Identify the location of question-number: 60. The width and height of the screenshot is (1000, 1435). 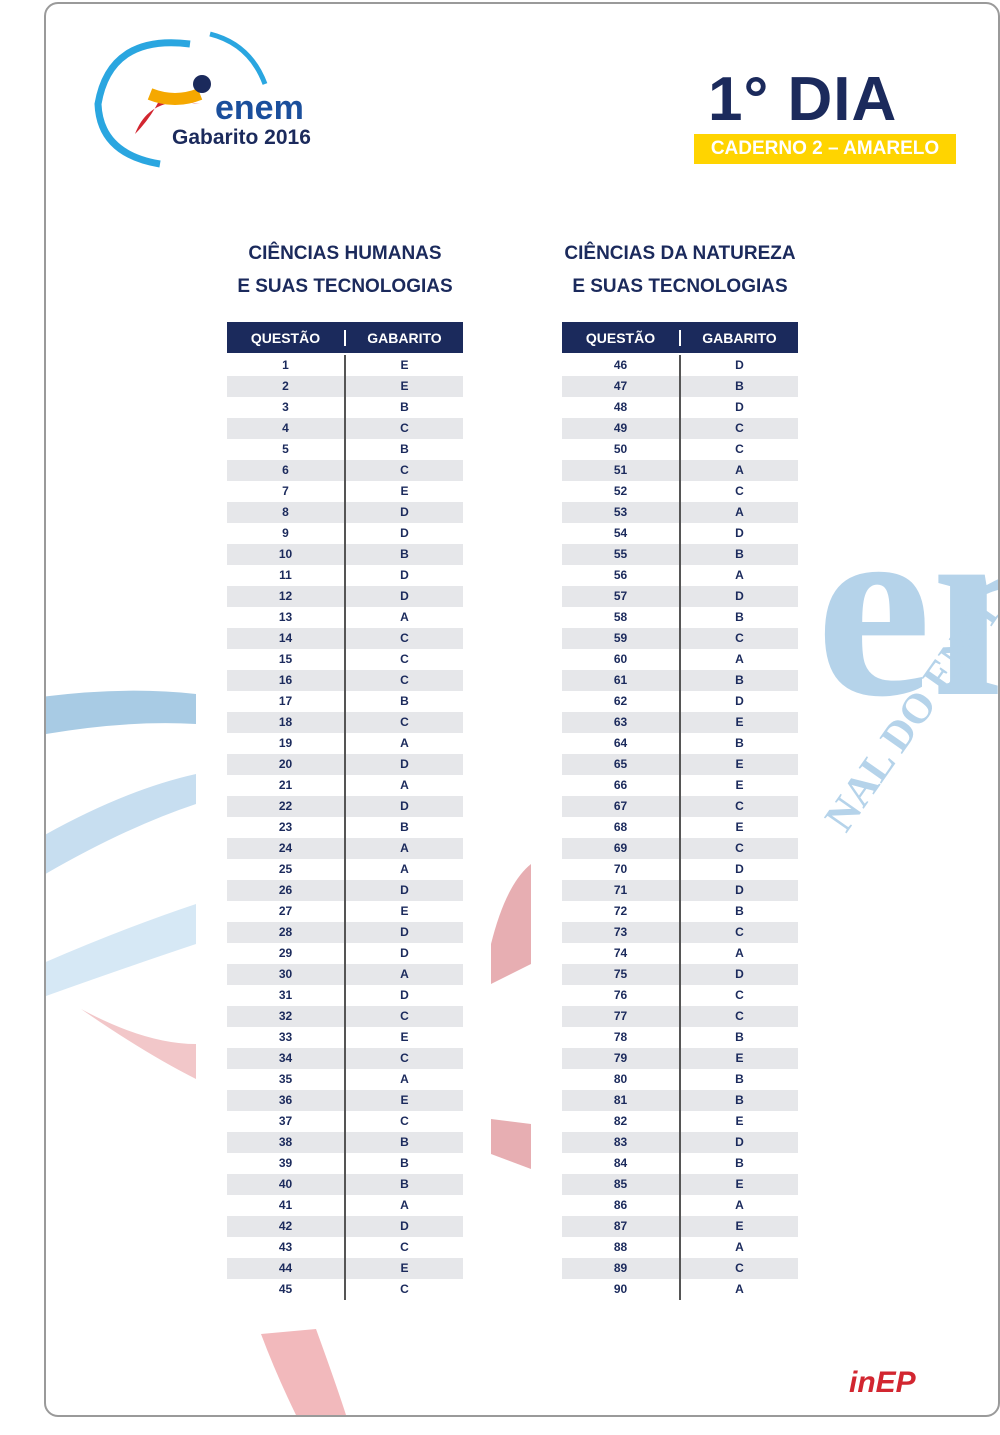
(620, 659).